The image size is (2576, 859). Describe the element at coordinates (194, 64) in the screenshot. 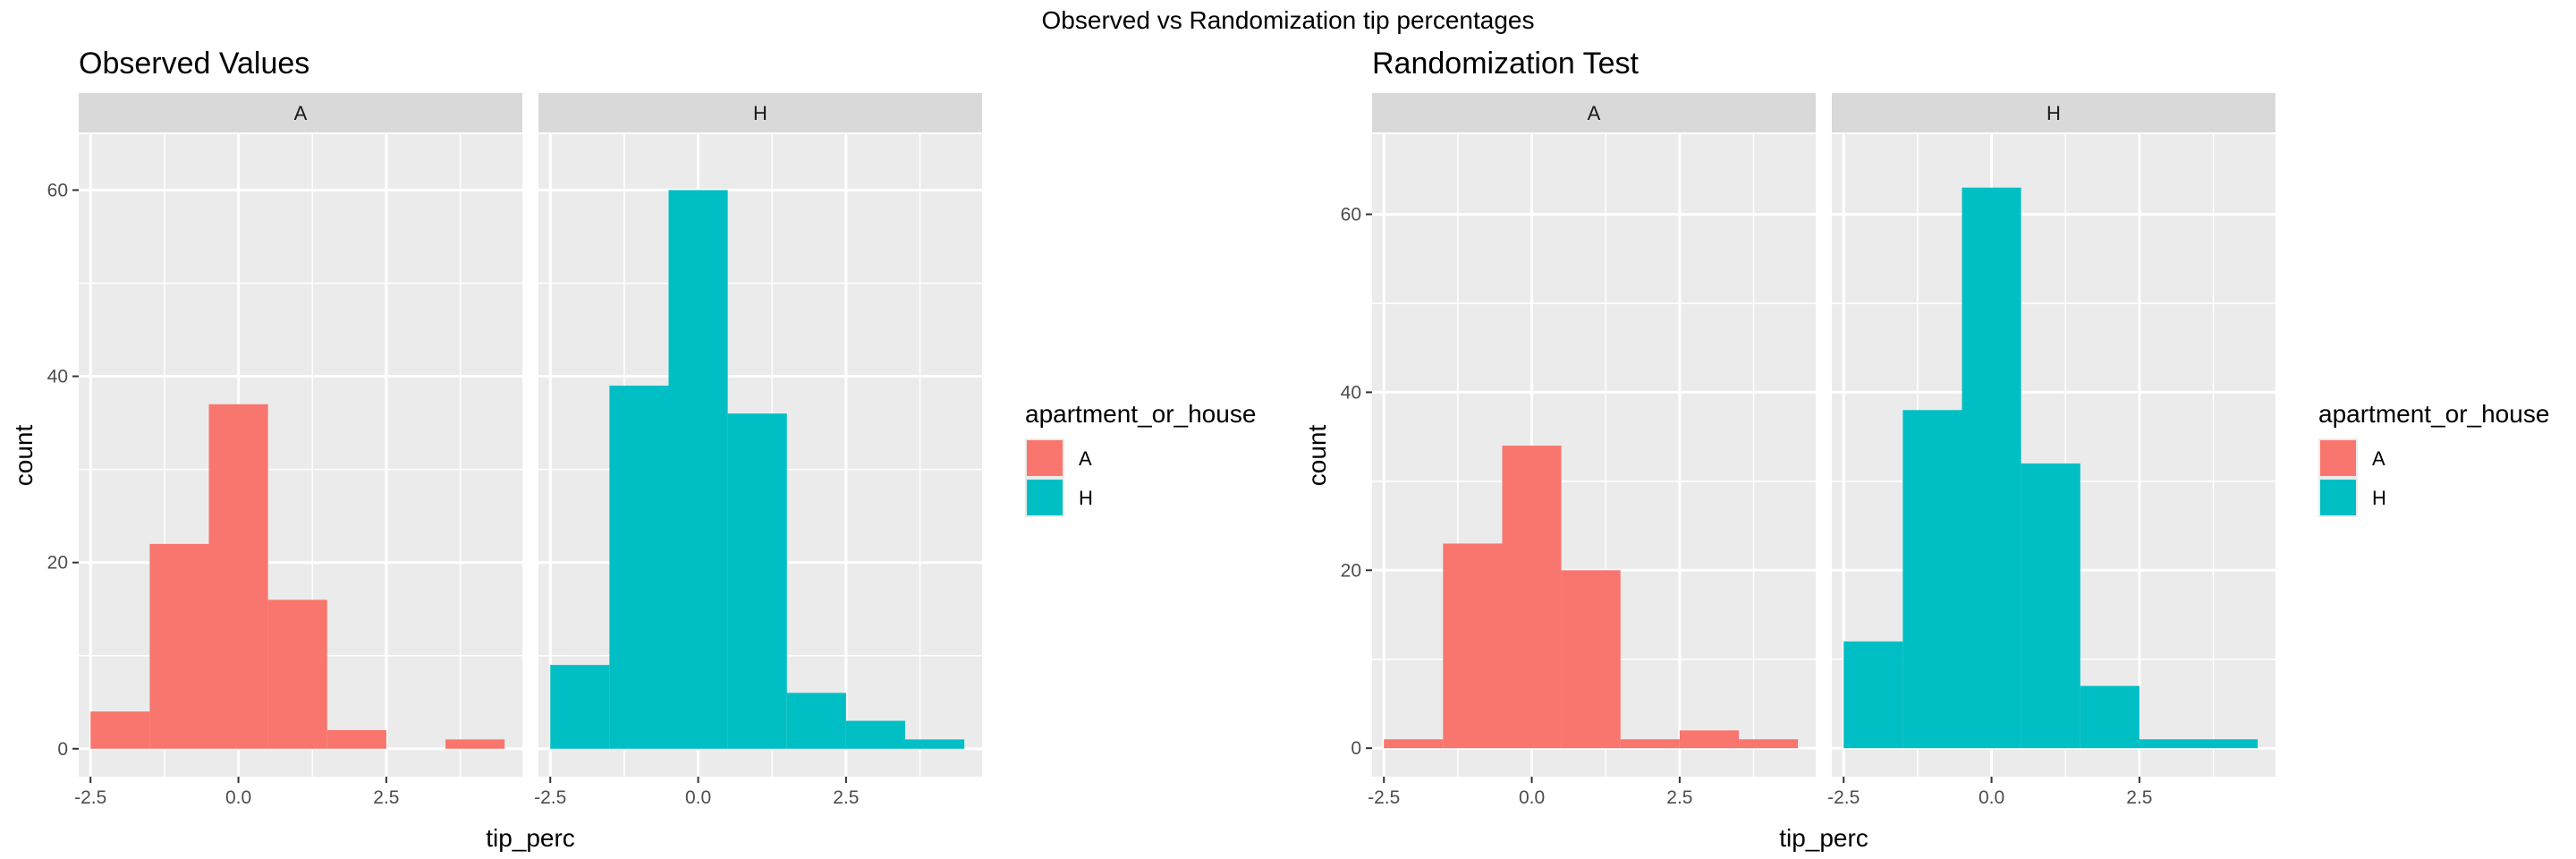

I see `plot-title: Observed Values` at that location.